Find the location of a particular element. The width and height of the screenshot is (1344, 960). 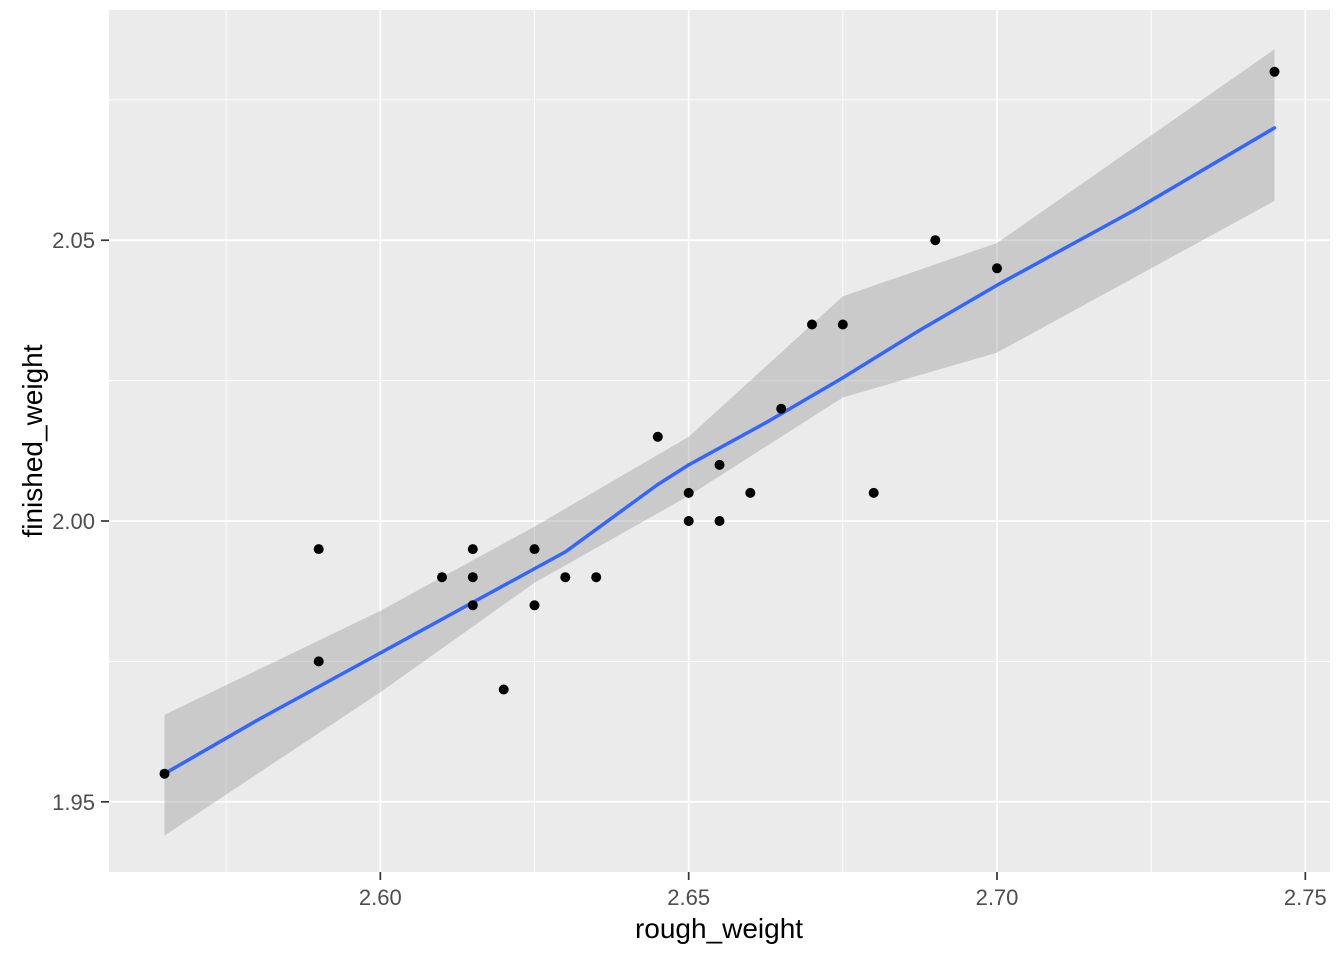

x-tick-label: 2.70 is located at coordinates (997, 897).